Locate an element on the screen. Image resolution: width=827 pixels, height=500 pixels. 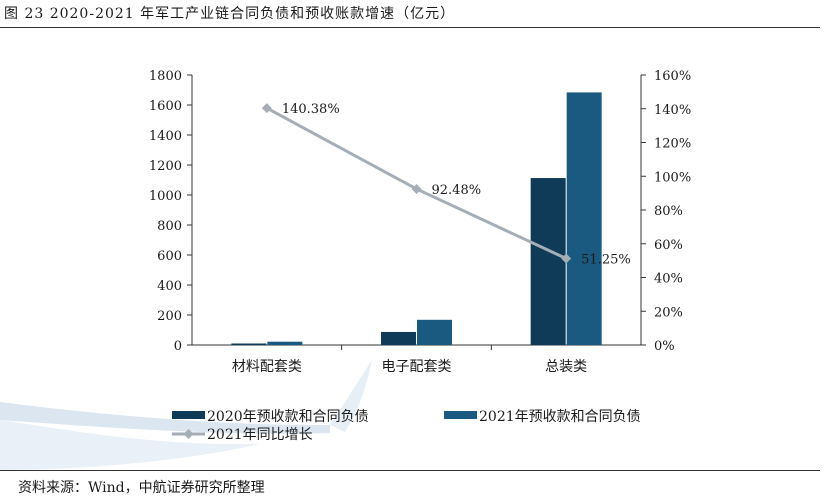
left-axis-tick-label: 1200 is located at coordinates (165, 166).